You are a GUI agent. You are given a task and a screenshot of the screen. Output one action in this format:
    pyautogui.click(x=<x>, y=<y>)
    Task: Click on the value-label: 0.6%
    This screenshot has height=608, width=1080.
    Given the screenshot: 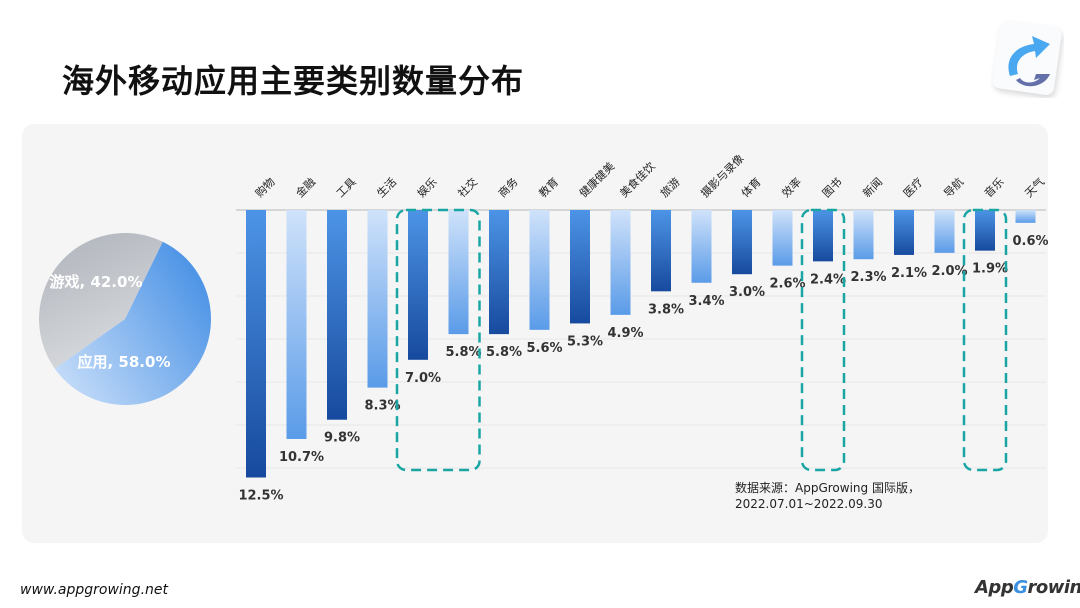 What is the action you would take?
    pyautogui.click(x=1030, y=241)
    